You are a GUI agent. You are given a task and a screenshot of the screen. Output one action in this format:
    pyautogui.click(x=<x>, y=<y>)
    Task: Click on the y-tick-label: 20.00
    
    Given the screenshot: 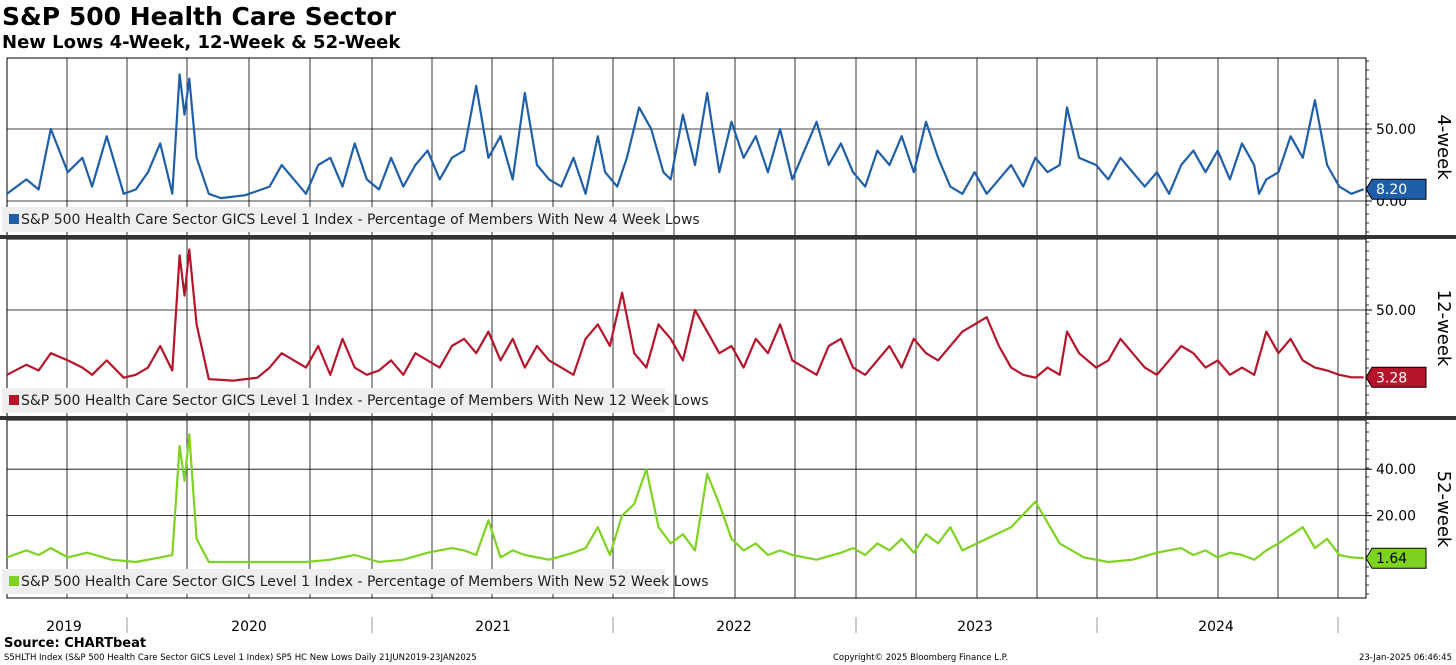 What is the action you would take?
    pyautogui.click(x=1396, y=517)
    